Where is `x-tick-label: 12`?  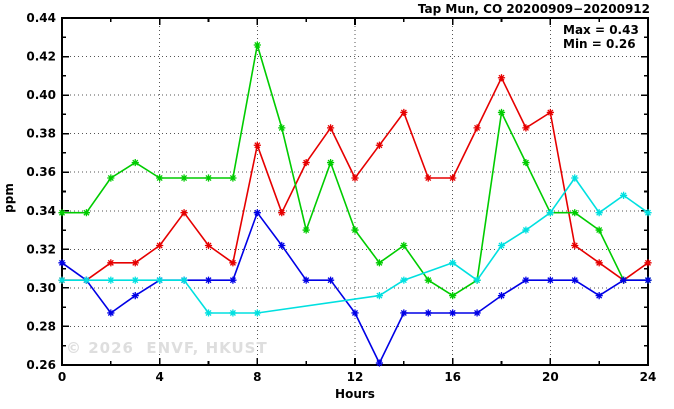
x-tick-label: 12 is located at coordinates (355, 377).